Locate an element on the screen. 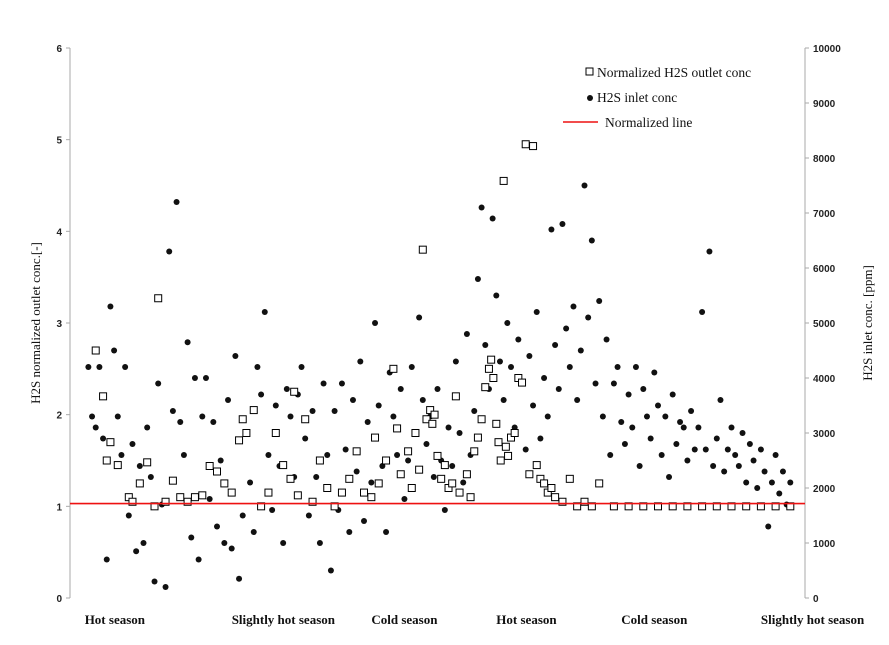 This screenshot has height=645, width=889. right-tick-label: 7000 is located at coordinates (824, 214).